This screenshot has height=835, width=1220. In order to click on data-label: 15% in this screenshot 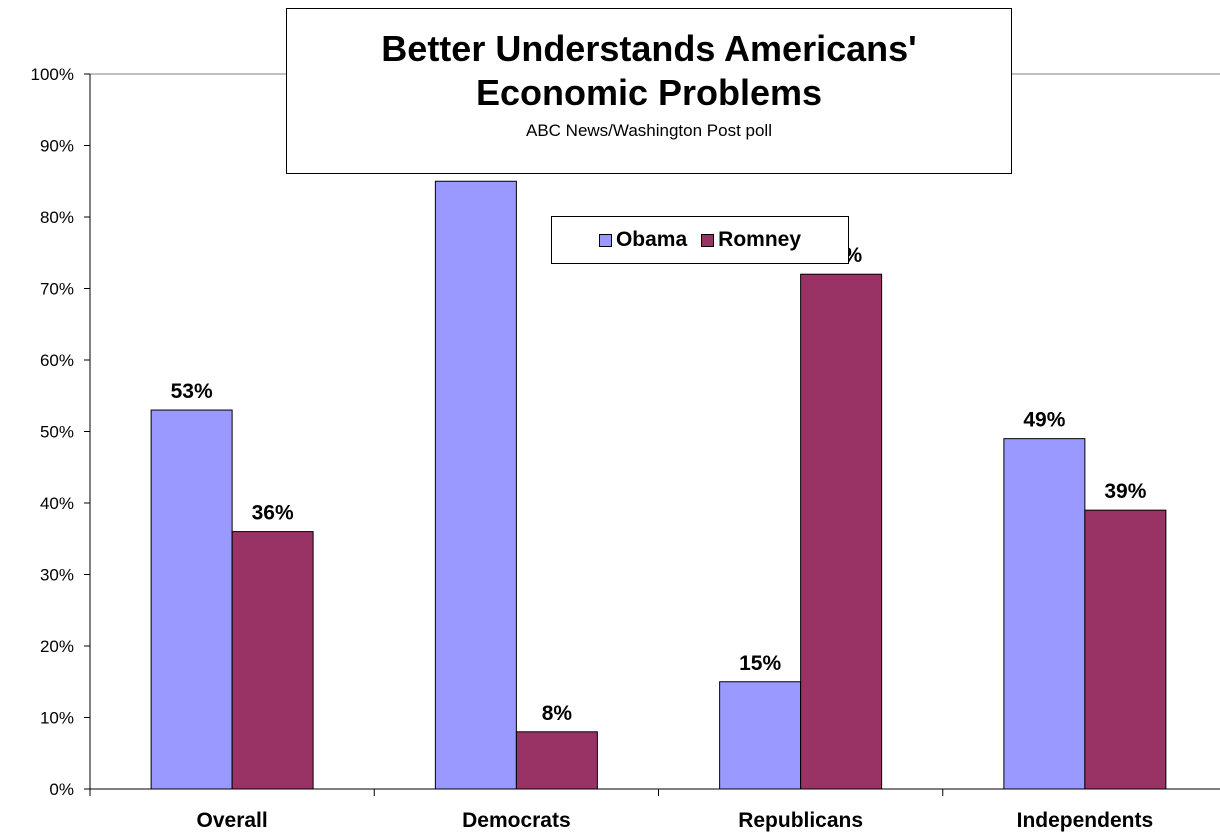, I will do `click(760, 663)`.